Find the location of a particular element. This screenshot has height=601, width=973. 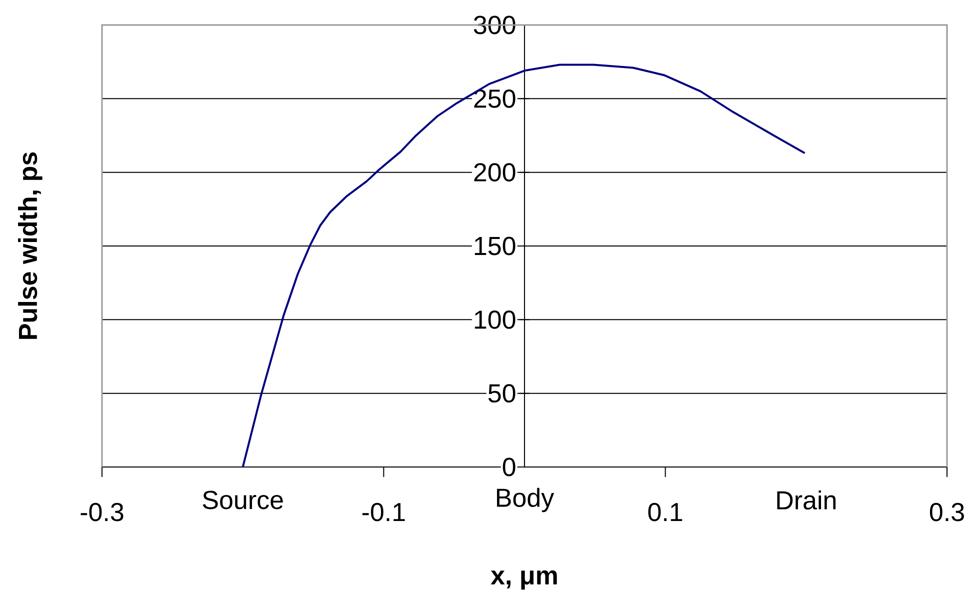

x-tick-label: -0.1 is located at coordinates (383, 512).